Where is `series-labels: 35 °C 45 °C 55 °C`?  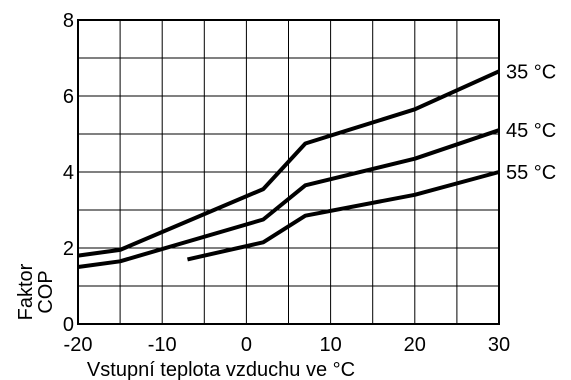 series-labels: 35 °C 45 °C 55 °C is located at coordinates (531, 122).